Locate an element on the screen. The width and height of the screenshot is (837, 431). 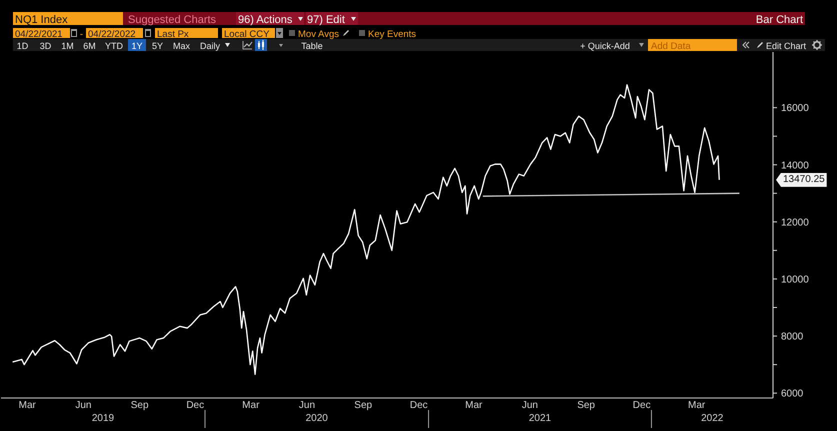
button: 1Y is located at coordinates (137, 45).